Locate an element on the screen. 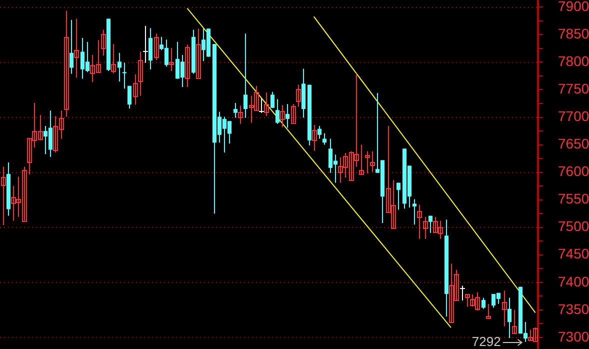  y-tick-label: 7600 is located at coordinates (573, 171).